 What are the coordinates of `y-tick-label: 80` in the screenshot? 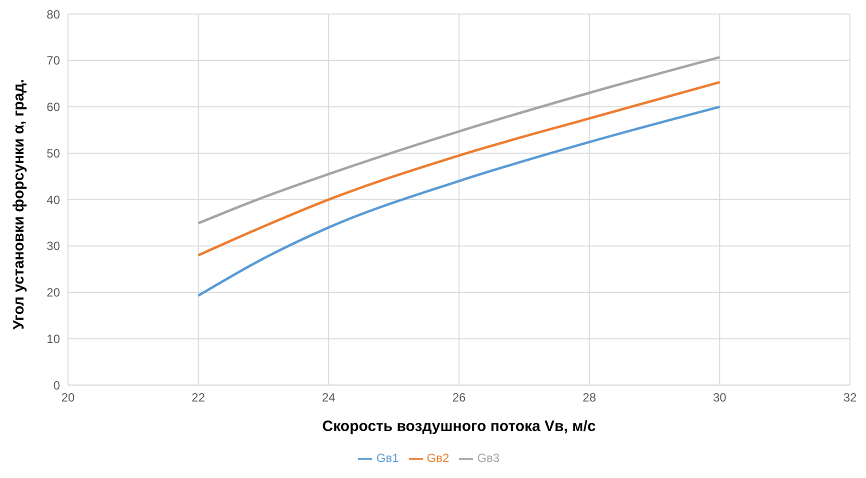 It's located at (53, 14).